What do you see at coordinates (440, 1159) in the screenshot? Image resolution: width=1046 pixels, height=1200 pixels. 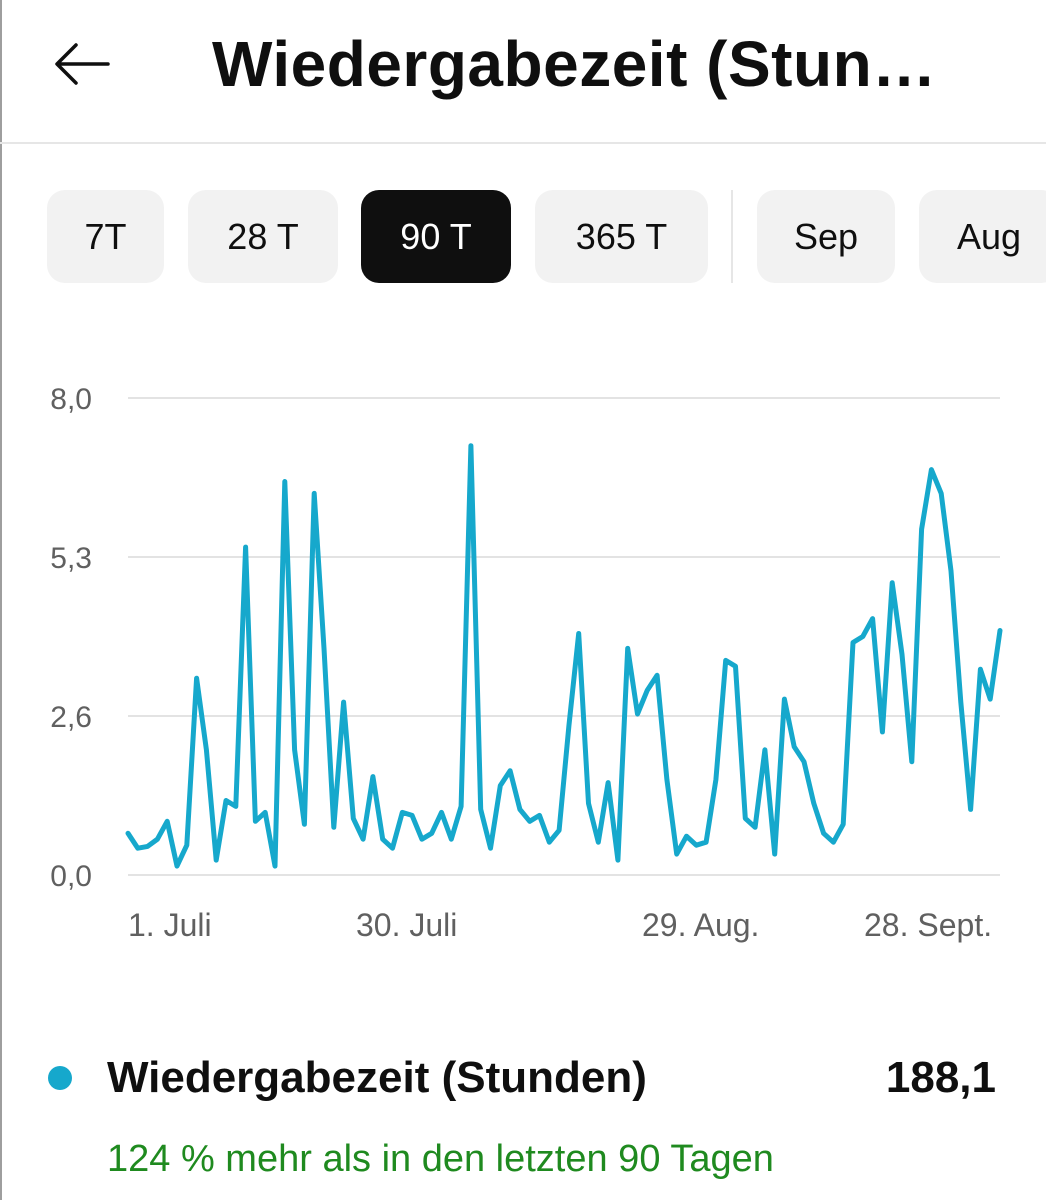 I see `comparison-text: 124 % mehr als in den letzten 90 Tagen` at bounding box center [440, 1159].